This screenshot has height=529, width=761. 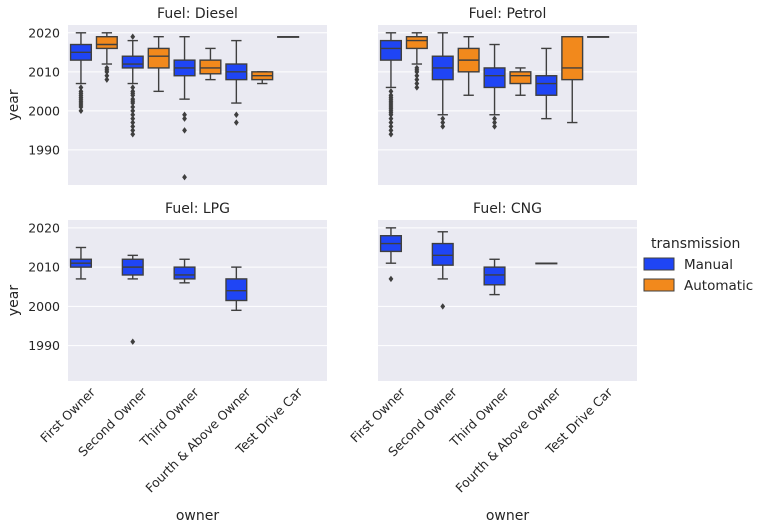 I want to click on box-second-owner-automatic, so click(x=158, y=58).